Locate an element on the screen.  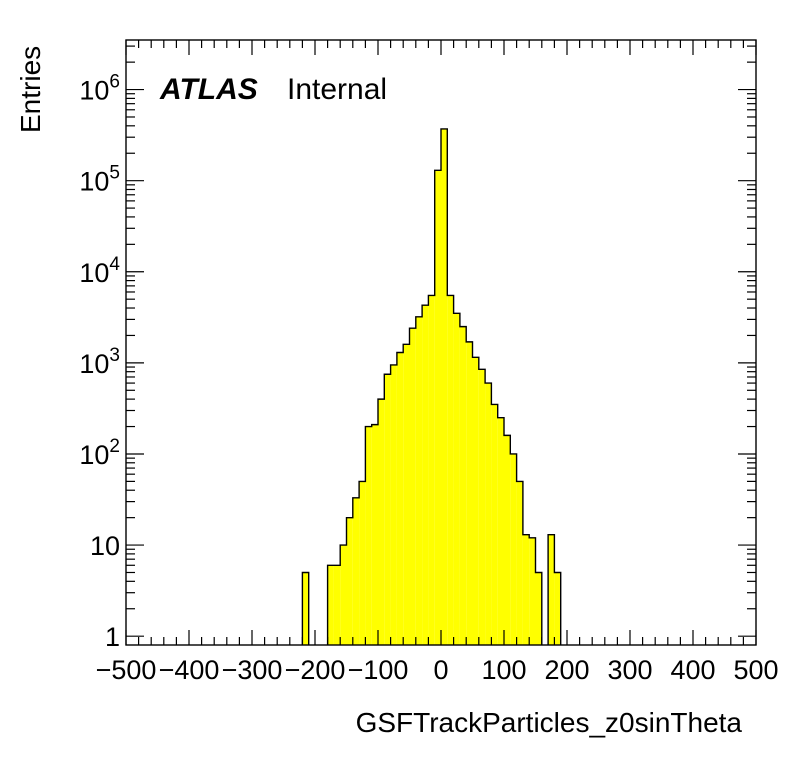
x-tick-label: 500 is located at coordinates (755, 670).